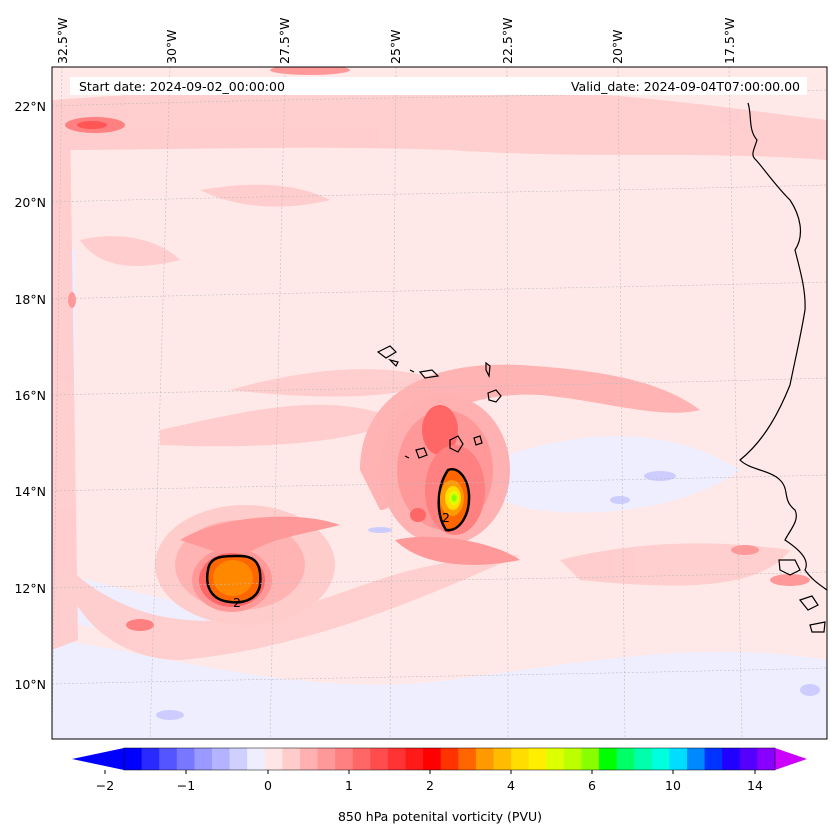 This screenshot has width=837, height=836. What do you see at coordinates (30, 106) in the screenshot?
I see `lat-label: 22°N` at bounding box center [30, 106].